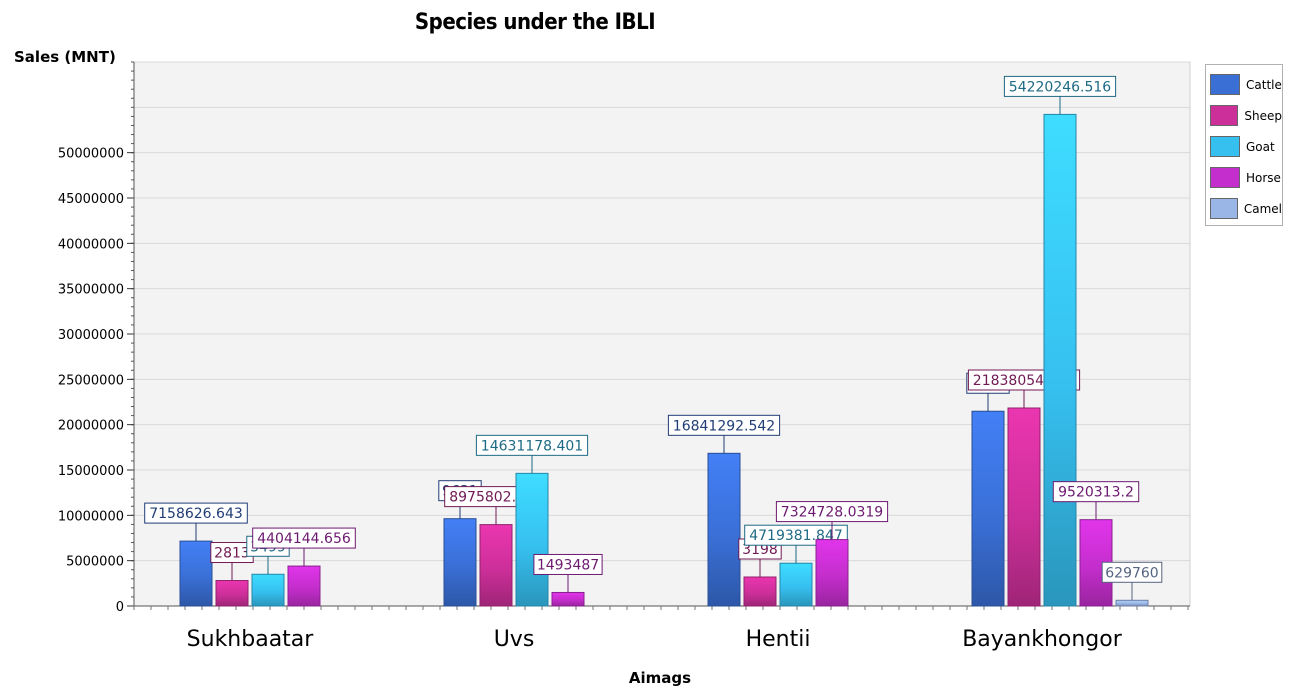 The image size is (1289, 695). What do you see at coordinates (514, 639) in the screenshot?
I see `x-category-label: Uvs` at bounding box center [514, 639].